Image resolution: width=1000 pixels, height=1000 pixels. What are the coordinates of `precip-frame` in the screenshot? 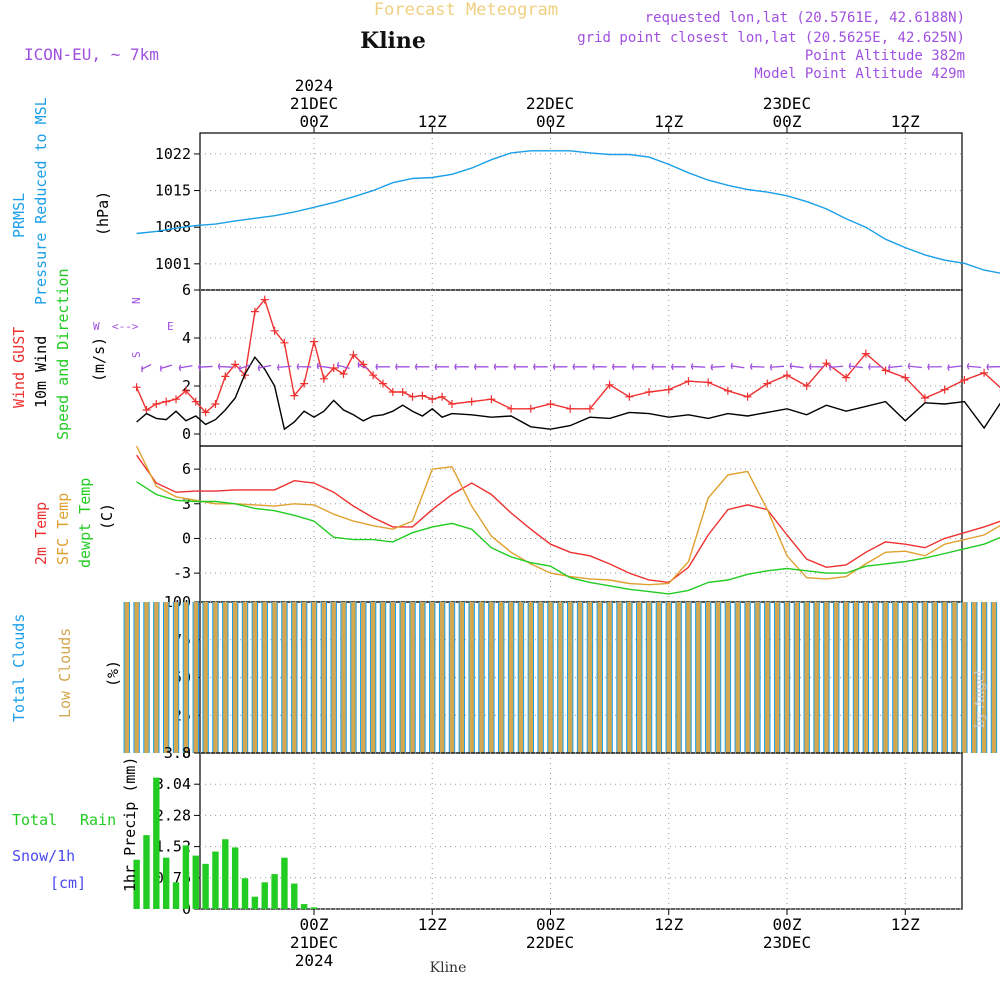 It's located at (581, 831).